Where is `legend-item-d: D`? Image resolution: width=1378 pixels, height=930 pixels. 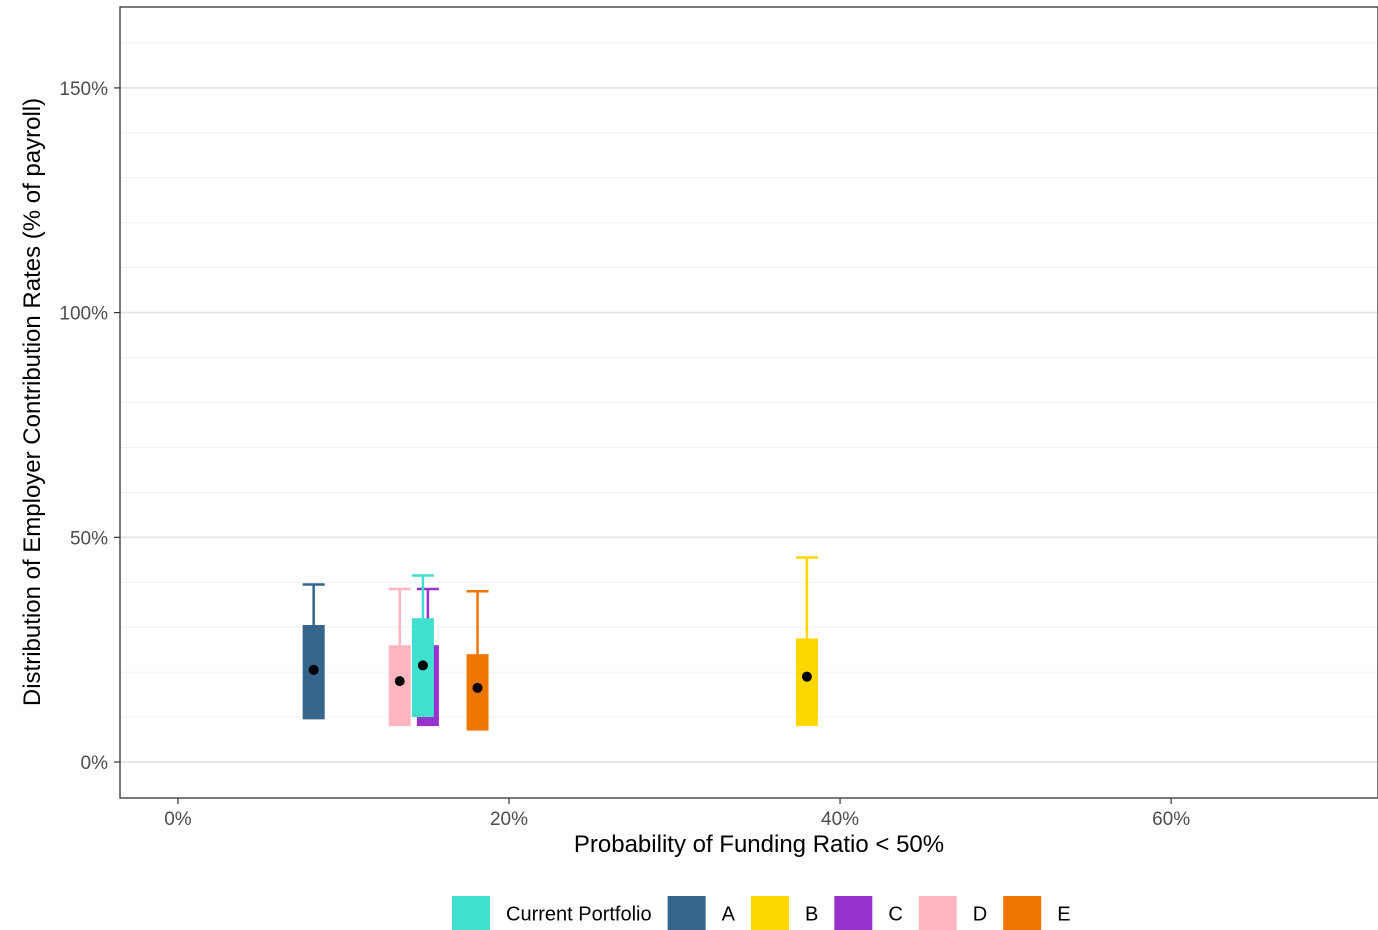 legend-item-d: D is located at coordinates (952, 913).